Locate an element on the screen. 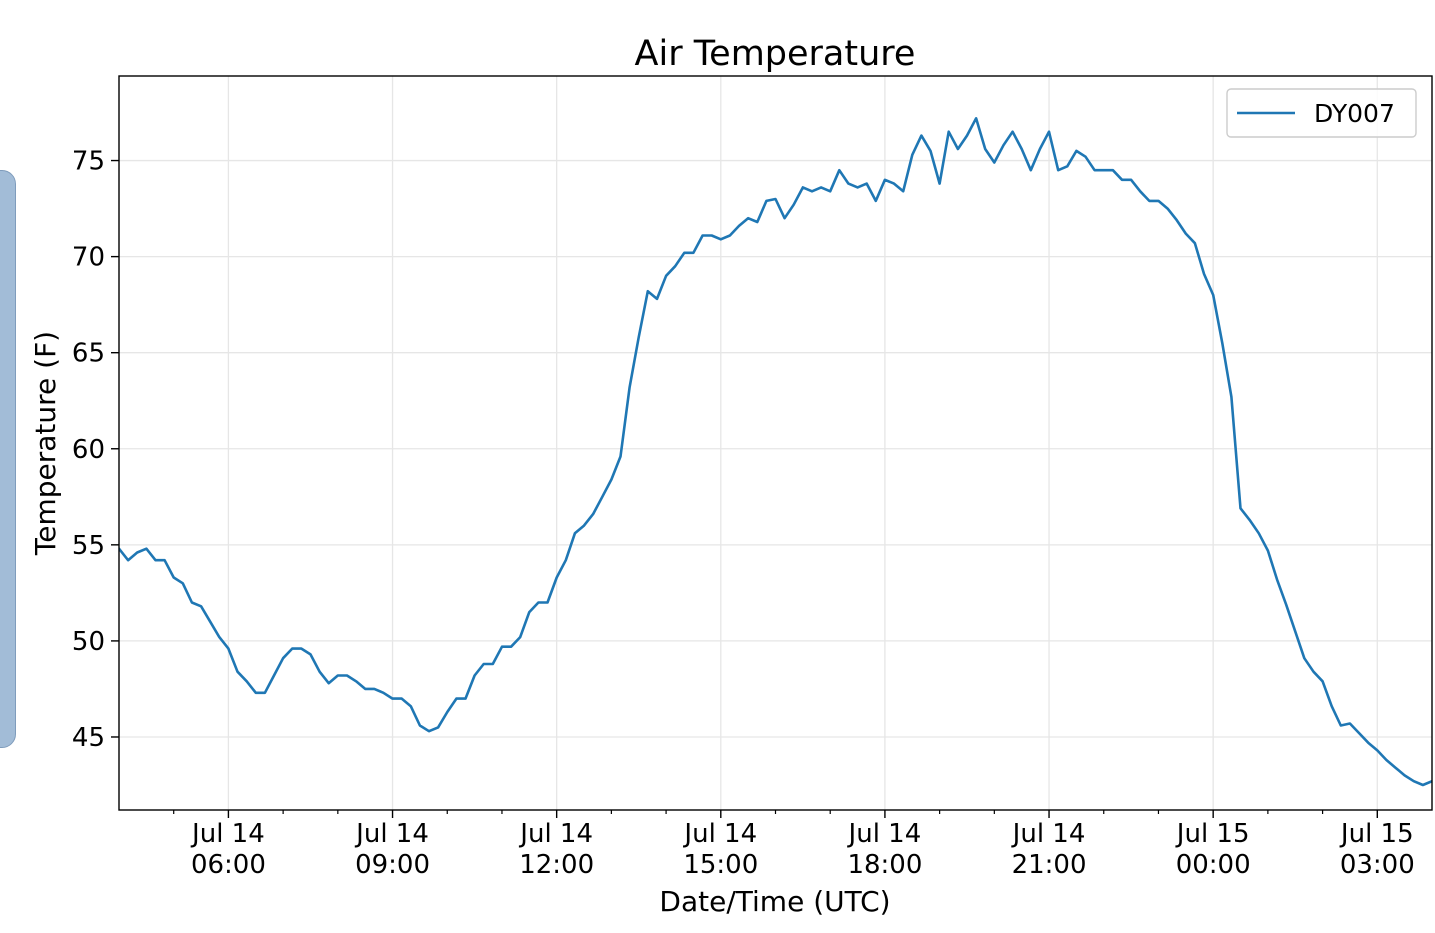 The width and height of the screenshot is (1435, 933). y-tick-label: 50 is located at coordinates (88, 642).